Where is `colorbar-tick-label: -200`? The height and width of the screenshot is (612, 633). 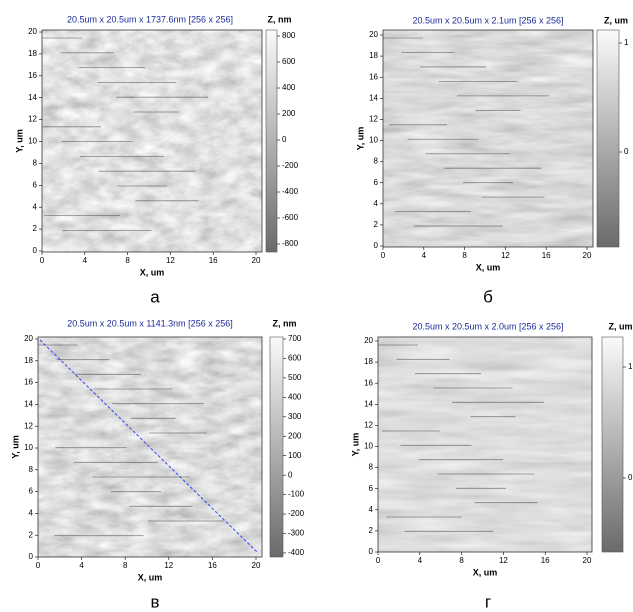 colorbar-tick-label: -200 is located at coordinates (290, 165).